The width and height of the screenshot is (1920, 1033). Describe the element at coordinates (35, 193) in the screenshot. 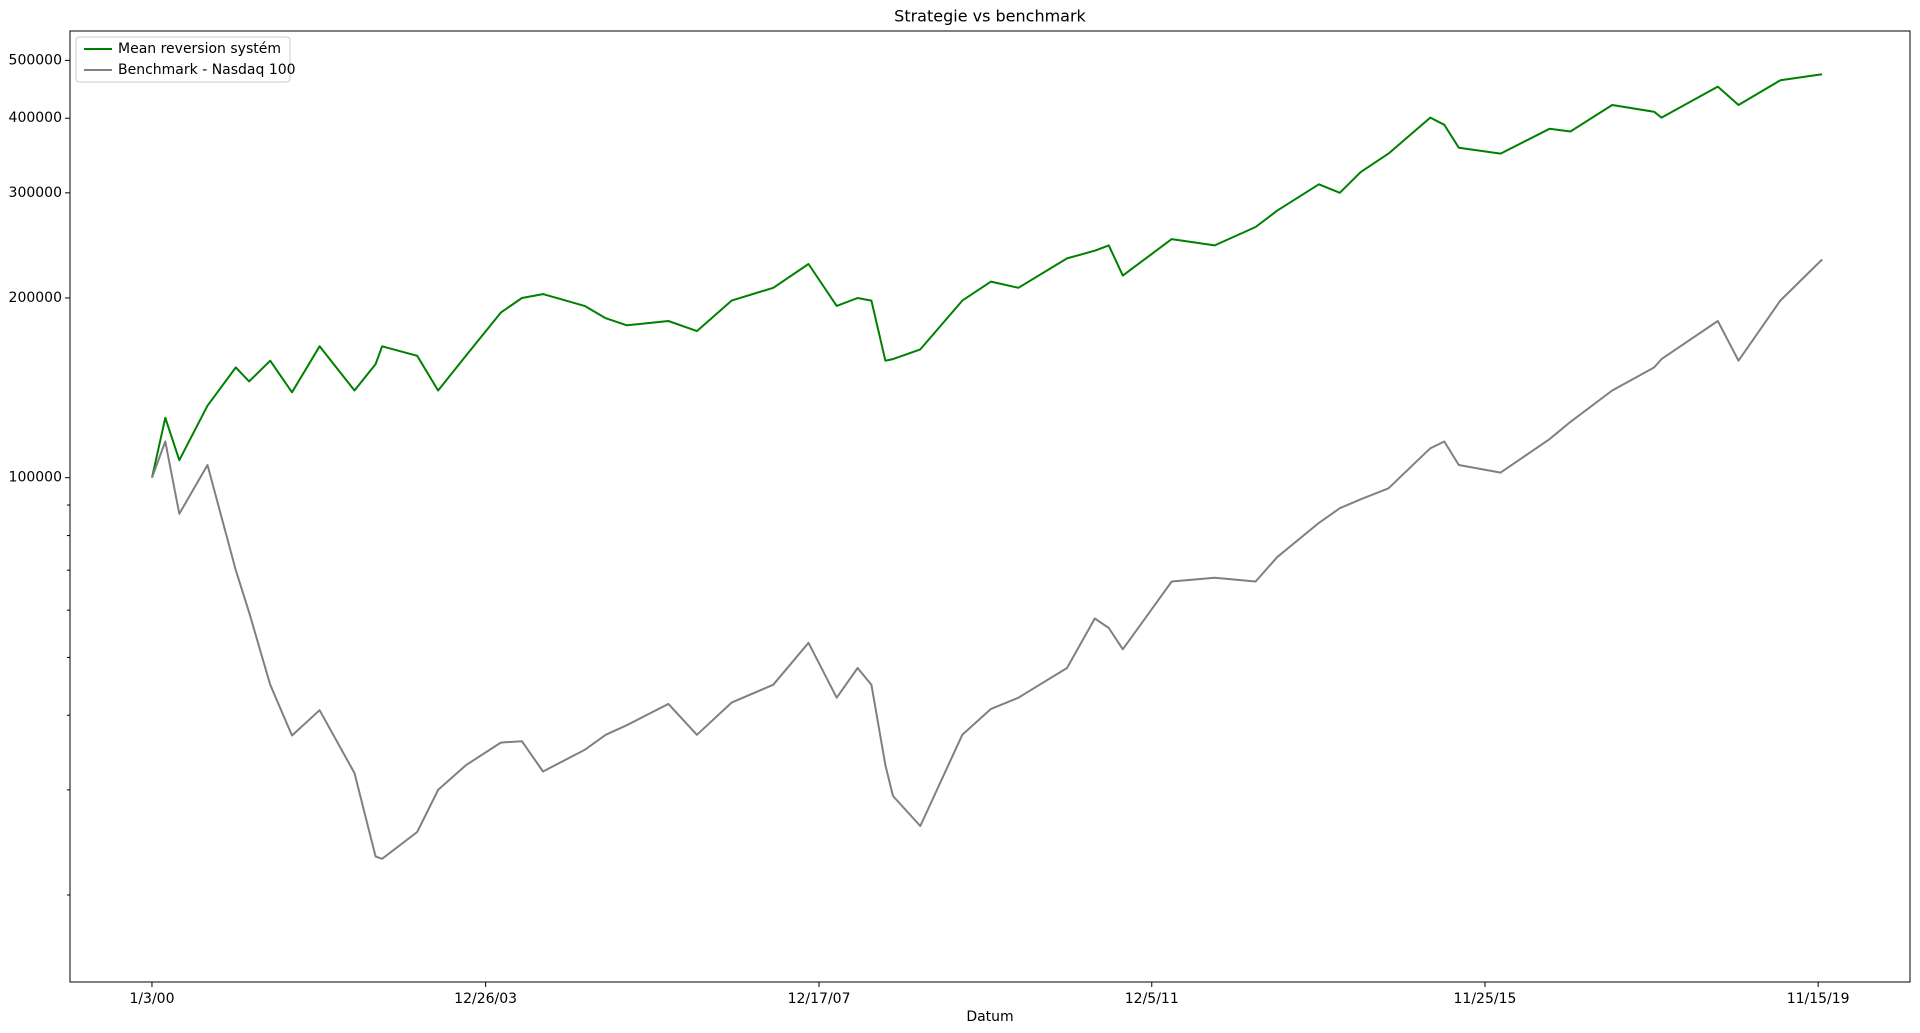

I see `y-tick-label: 300000` at that location.